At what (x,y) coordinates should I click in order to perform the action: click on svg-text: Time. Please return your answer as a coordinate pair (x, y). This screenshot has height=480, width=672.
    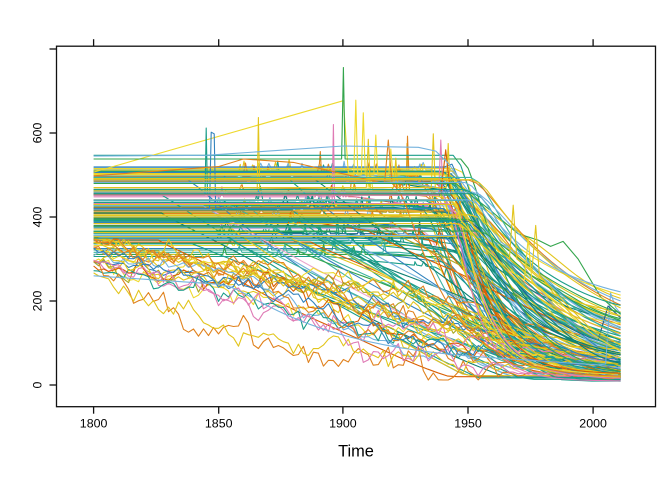
    Looking at the image, I should click on (356, 452).